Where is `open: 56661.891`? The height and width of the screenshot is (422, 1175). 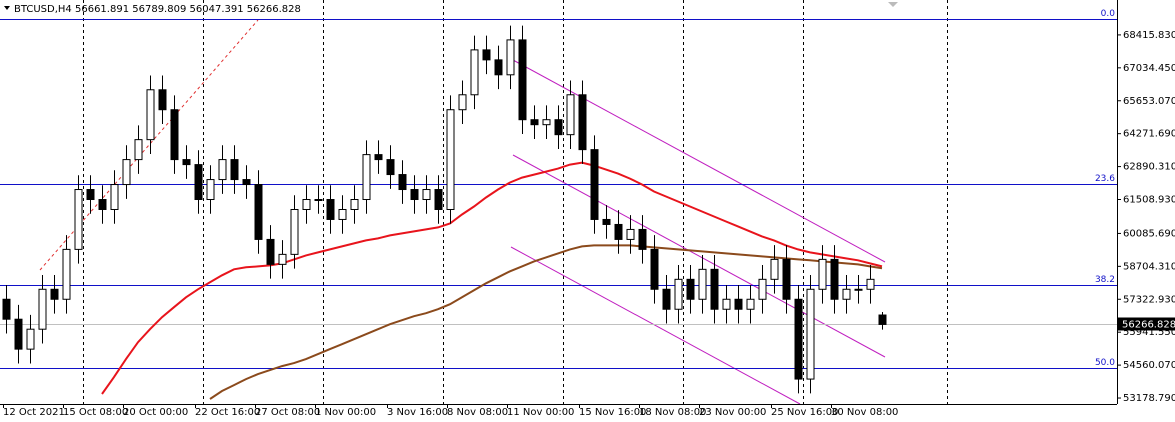
open: 56661.891 is located at coordinates (102, 9).